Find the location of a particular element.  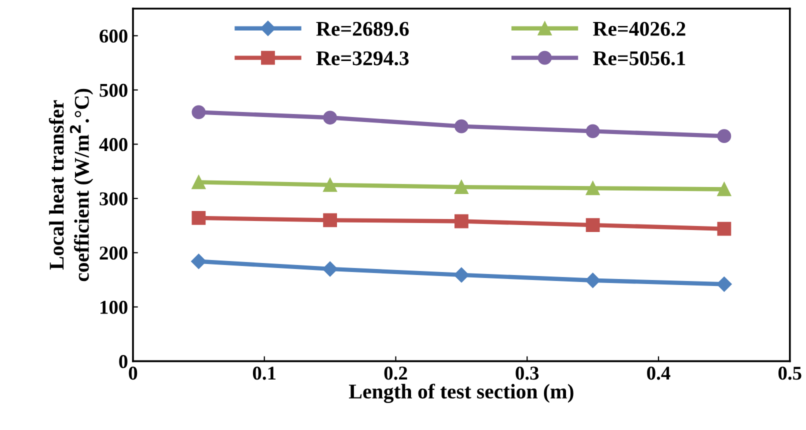

x-axis-title: Length of test section (m) is located at coordinates (461, 393).